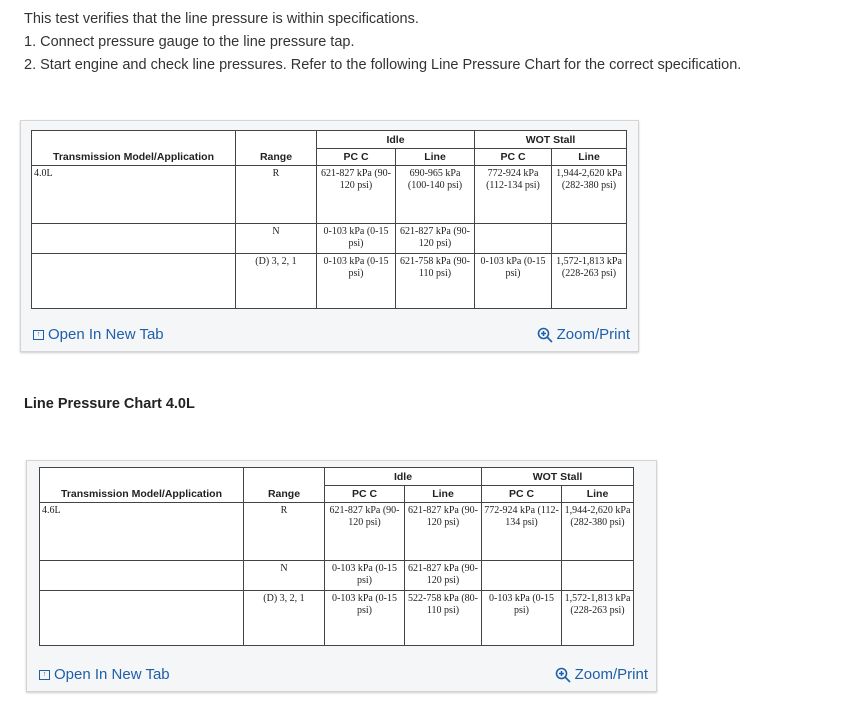 The height and width of the screenshot is (714, 848). I want to click on figure-caption: Line Pressure Chart 4.0L, so click(109, 404).